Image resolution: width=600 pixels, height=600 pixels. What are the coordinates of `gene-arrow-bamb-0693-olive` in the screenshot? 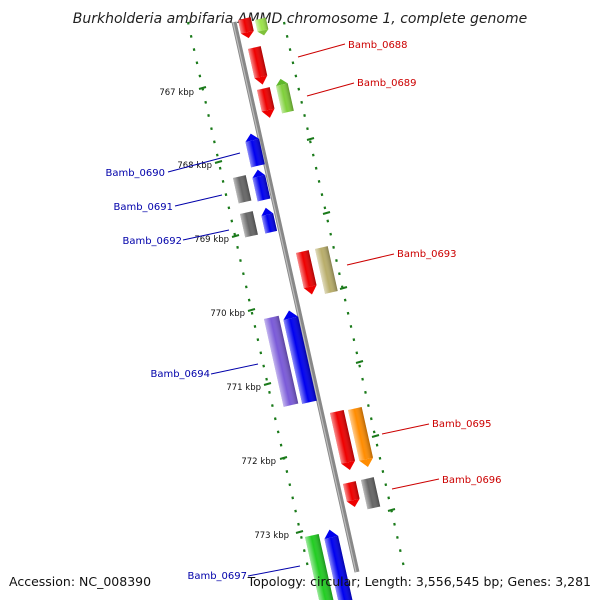 It's located at (326, 270).